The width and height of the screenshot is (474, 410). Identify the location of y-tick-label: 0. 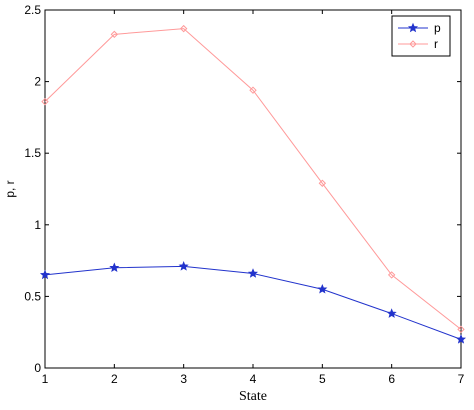
(37, 368).